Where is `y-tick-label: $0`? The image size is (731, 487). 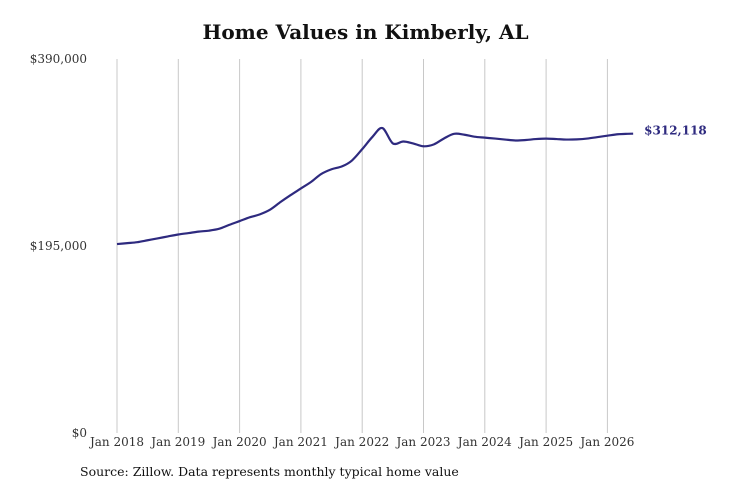
y-tick-label: $0 is located at coordinates (79, 433).